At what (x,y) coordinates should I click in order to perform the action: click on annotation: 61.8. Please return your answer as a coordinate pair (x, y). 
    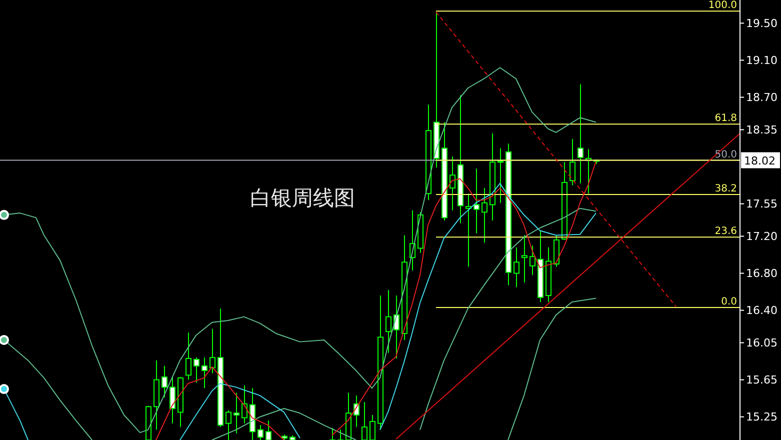
    Looking at the image, I should click on (725, 118).